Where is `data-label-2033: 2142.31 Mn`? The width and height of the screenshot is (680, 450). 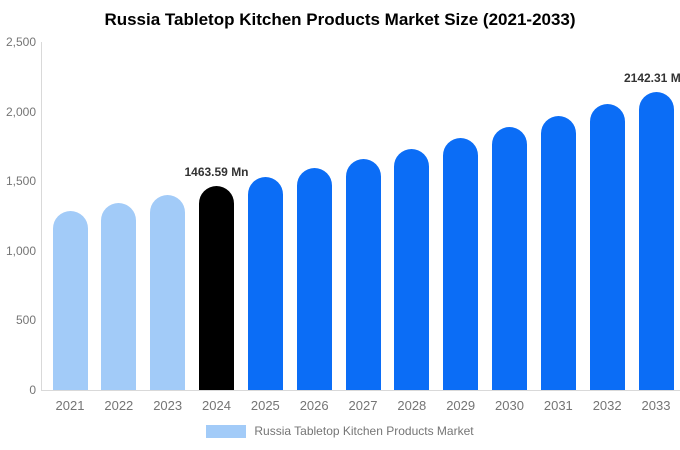 data-label-2033: 2142.31 Mn is located at coordinates (651, 77).